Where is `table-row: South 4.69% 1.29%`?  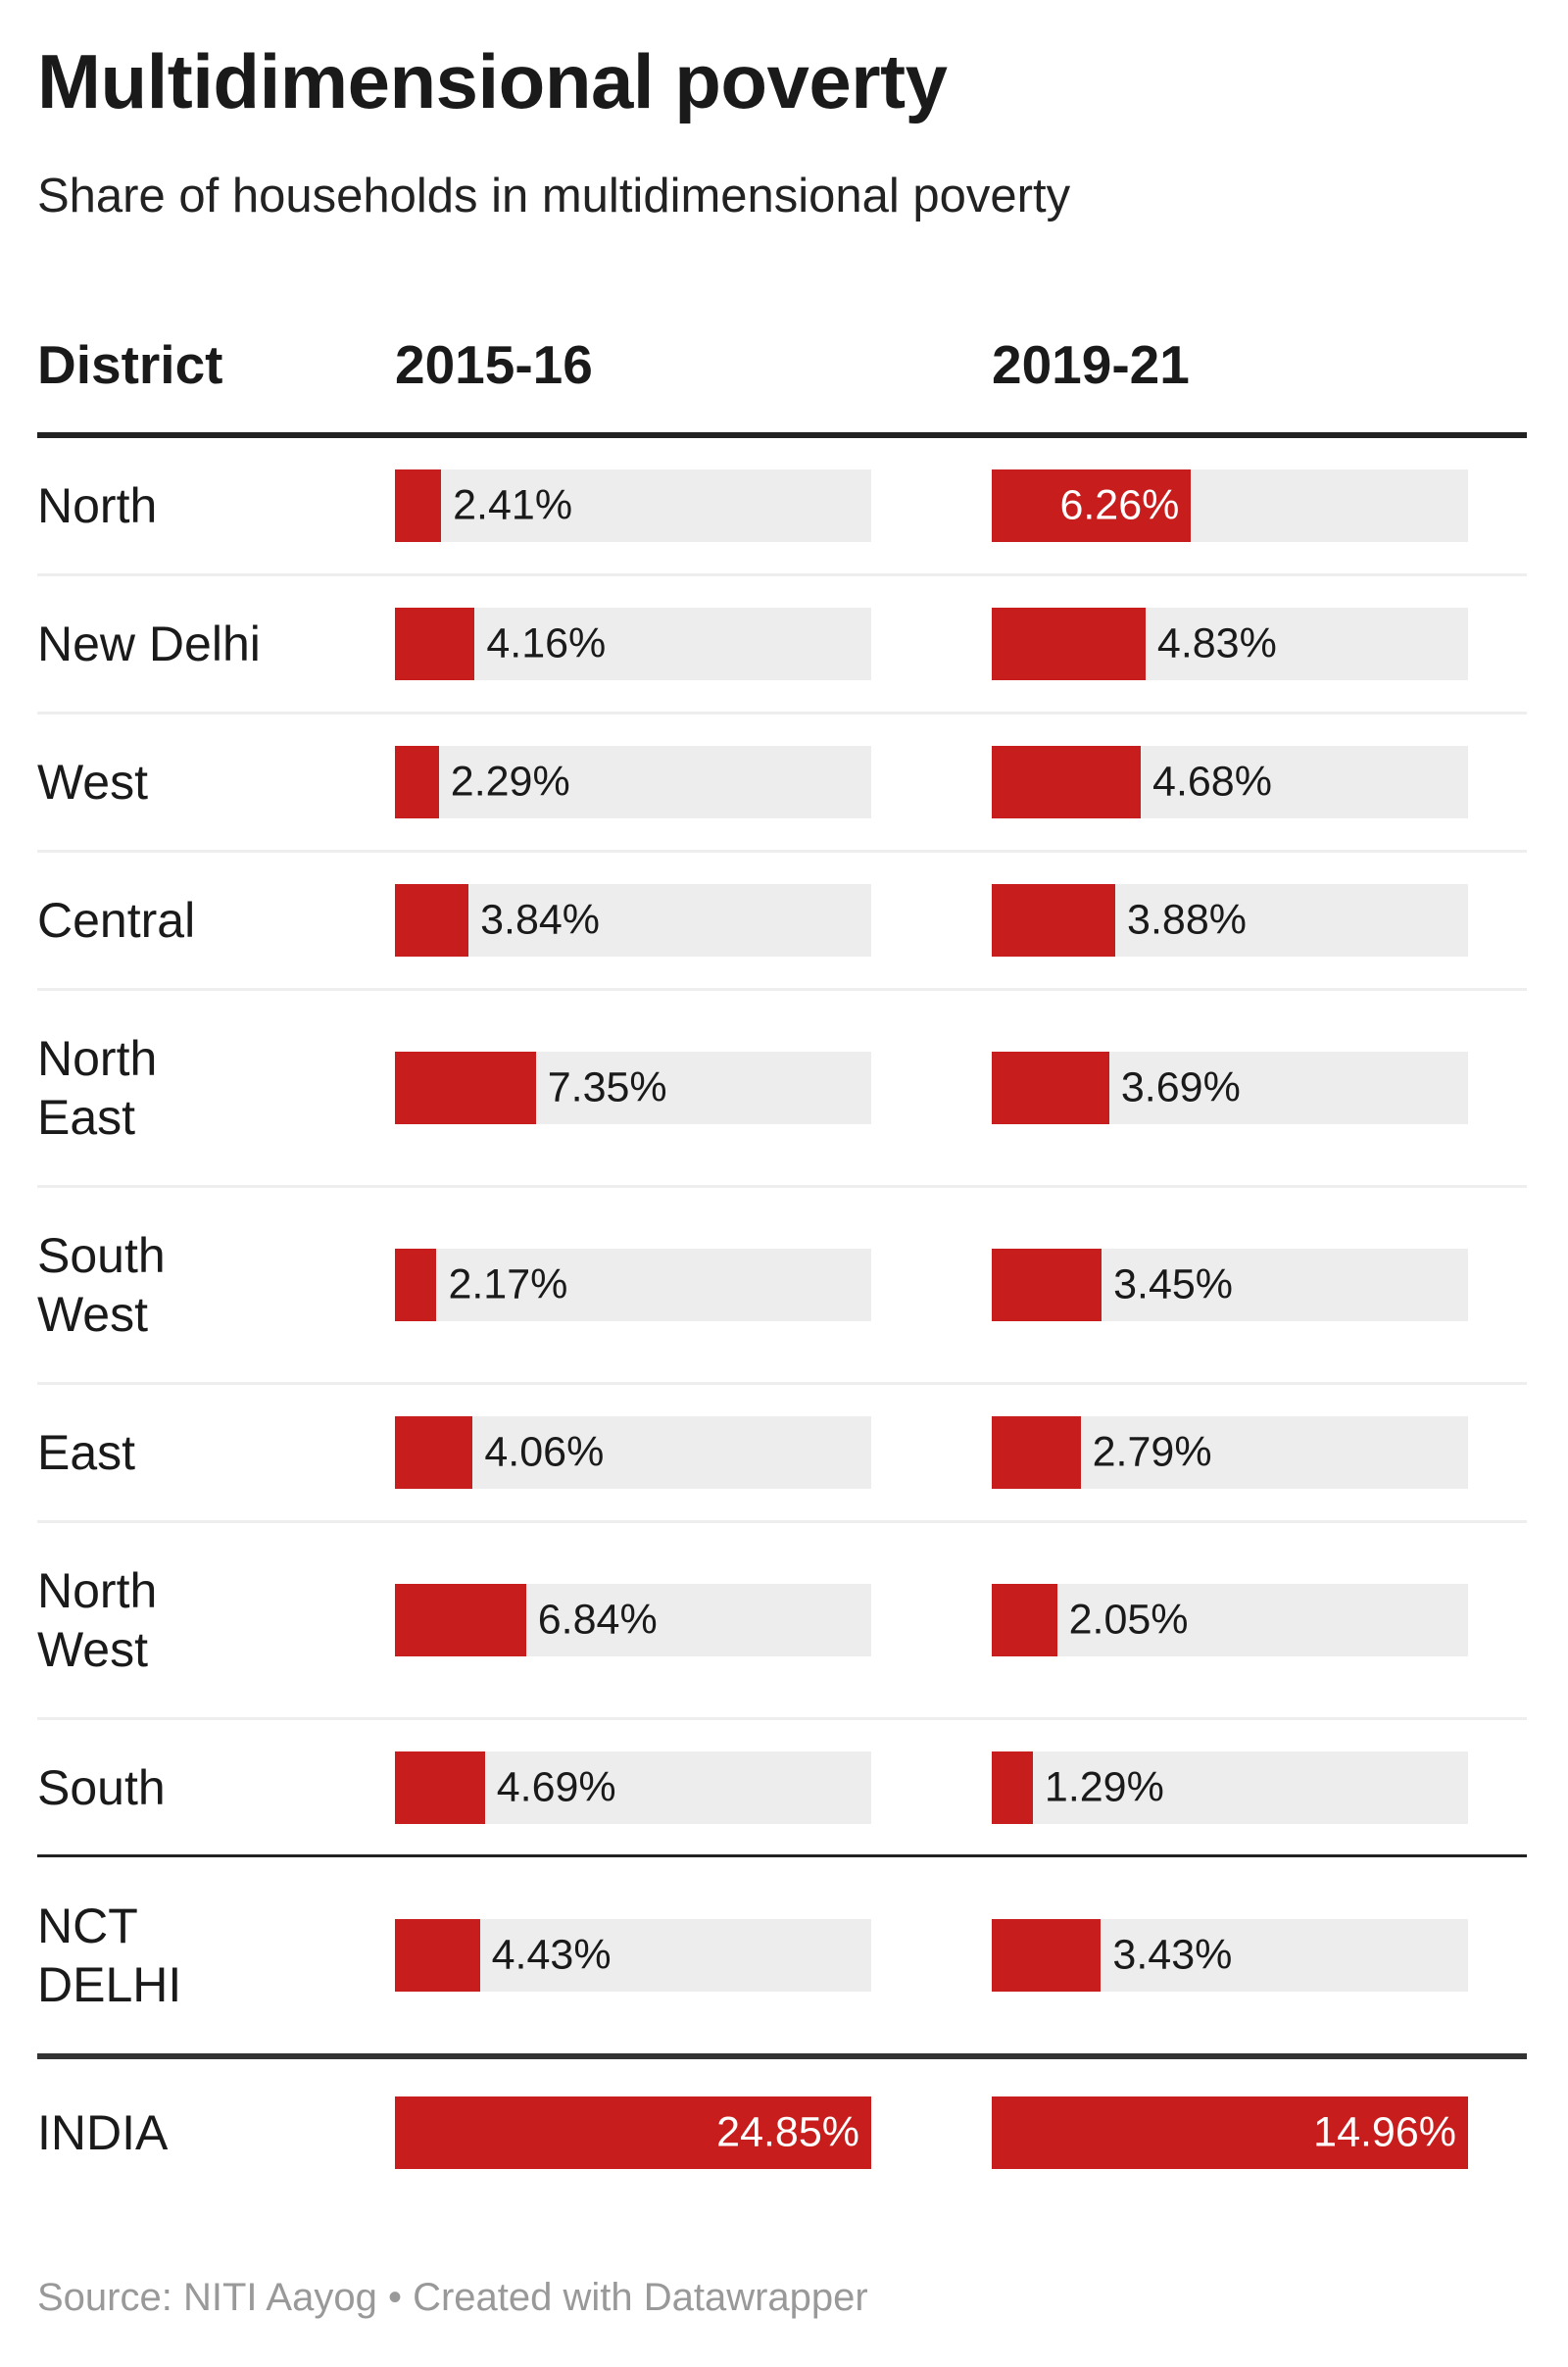 table-row: South 4.69% 1.29% is located at coordinates (782, 1789).